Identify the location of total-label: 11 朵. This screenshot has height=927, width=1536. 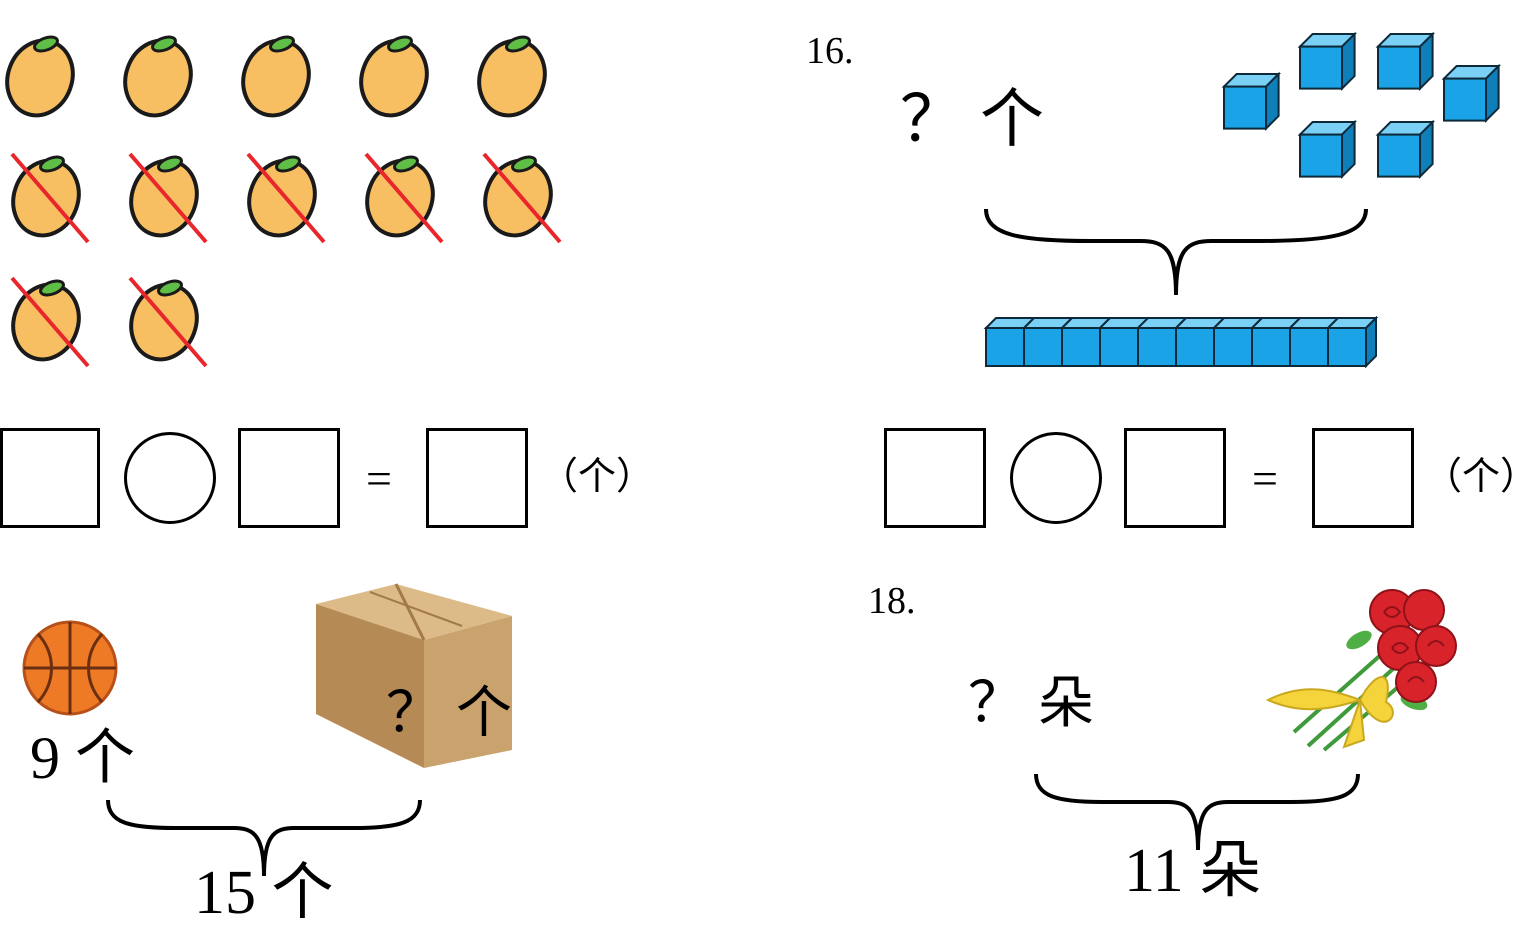
(1193, 871).